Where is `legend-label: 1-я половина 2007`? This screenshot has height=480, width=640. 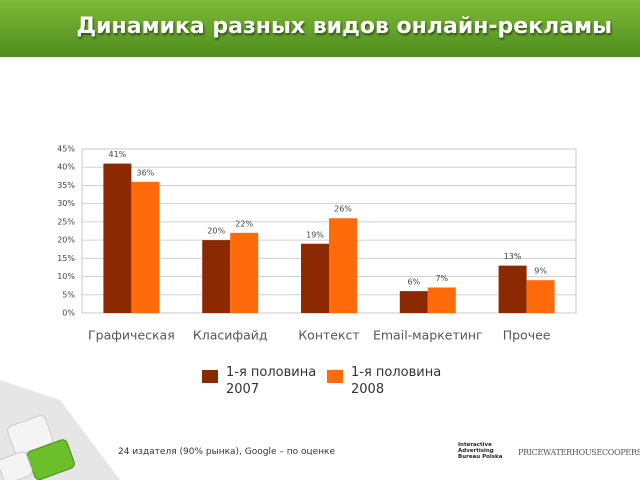
legend-label: 1-я половина 2007 is located at coordinates (271, 381).